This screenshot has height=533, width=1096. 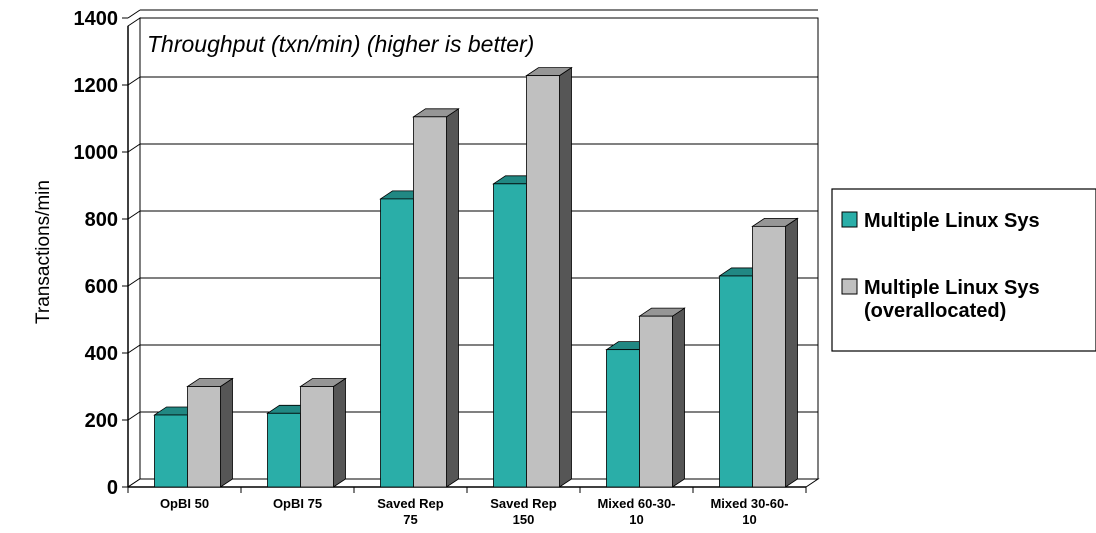 What do you see at coordinates (184, 503) in the screenshot?
I see `x-tick-label: OpBI 50` at bounding box center [184, 503].